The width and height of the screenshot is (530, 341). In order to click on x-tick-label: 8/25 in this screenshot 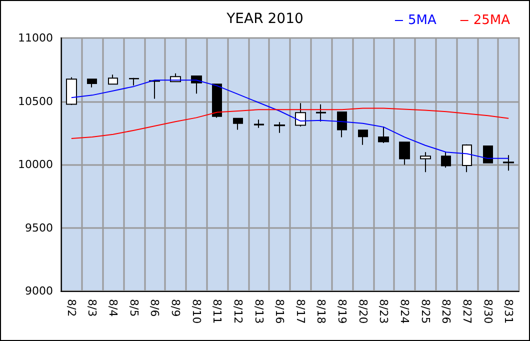, I will do `click(425, 311)`.